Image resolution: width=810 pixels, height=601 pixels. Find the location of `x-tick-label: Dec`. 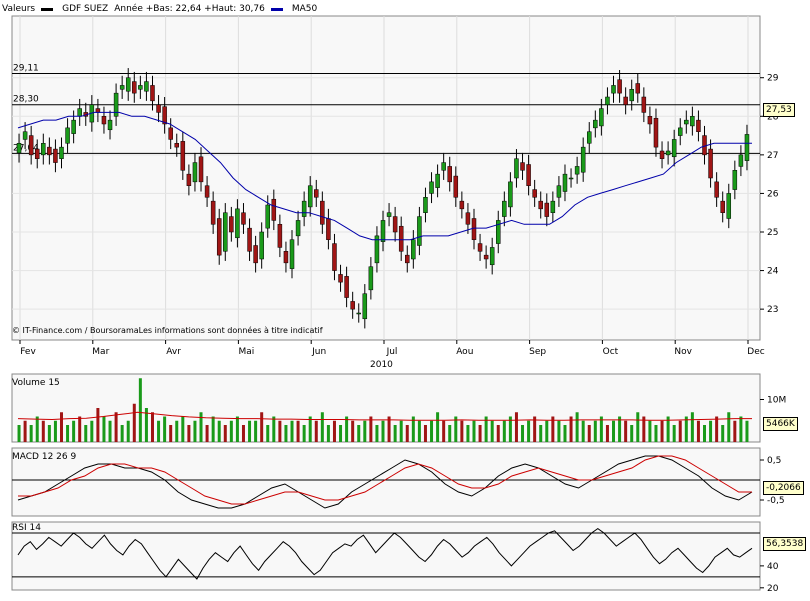

x-tick-label: Dec is located at coordinates (755, 352).